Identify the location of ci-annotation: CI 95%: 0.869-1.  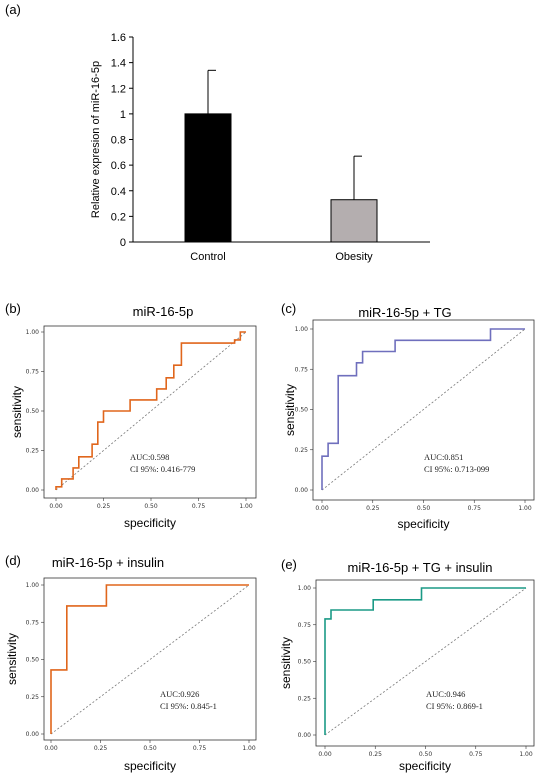
(454, 706).